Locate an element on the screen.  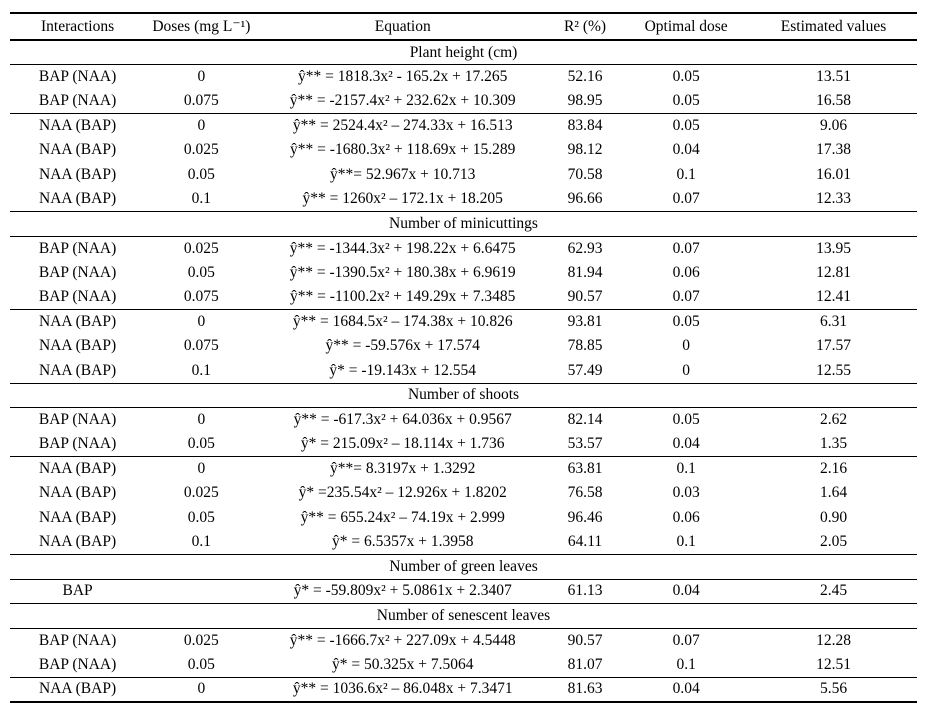
cell-equation: ŷ**= 8.3197x + 1.3292 is located at coordinates (403, 468).